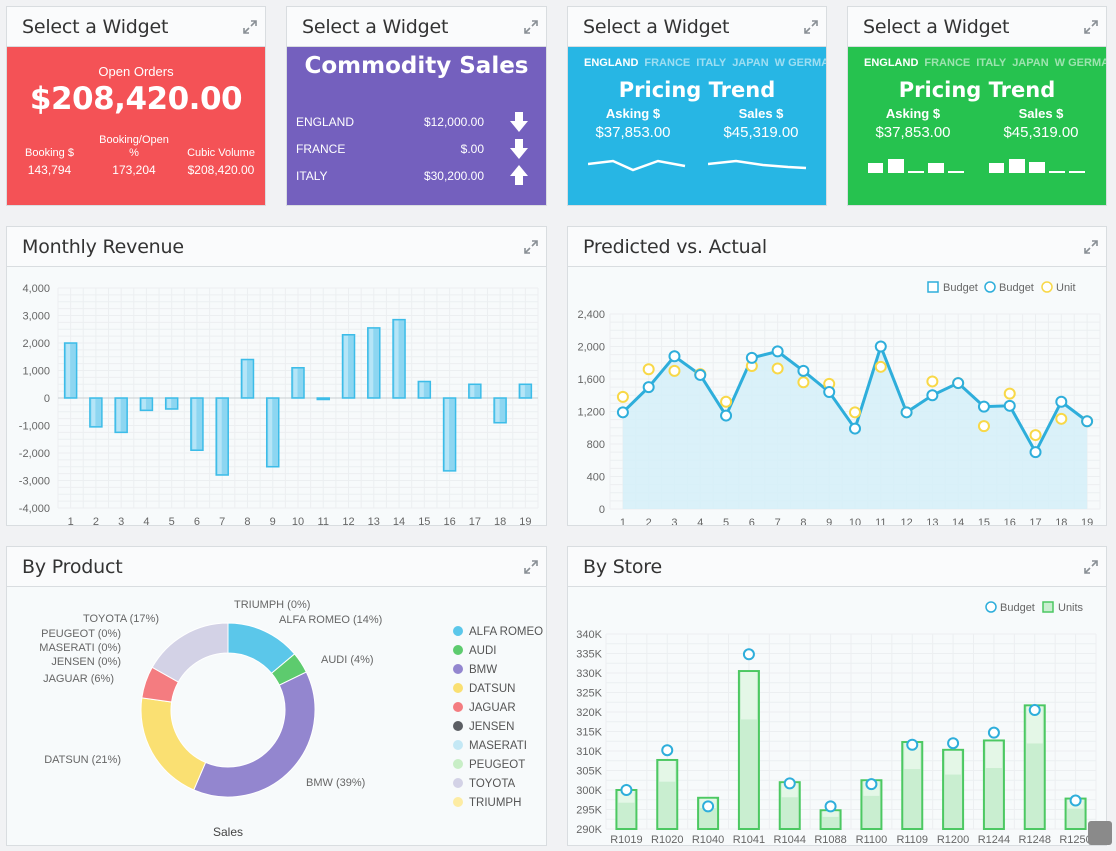  Describe the element at coordinates (134, 170) in the screenshot. I see `stat-value: 173,204` at that location.